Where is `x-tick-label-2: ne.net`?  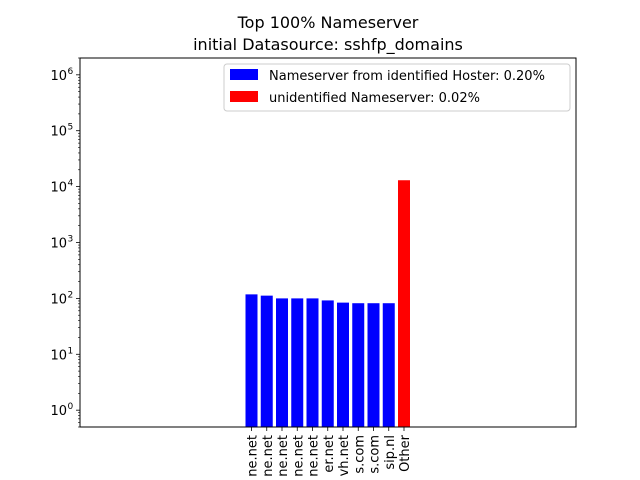 x-tick-label-2: ne.net is located at coordinates (283, 456).